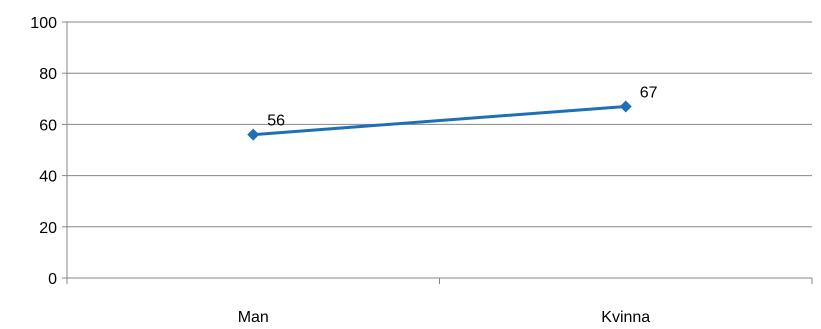 Image resolution: width=821 pixels, height=329 pixels. I want to click on x-axis-ticks: Man Kvinna, so click(439, 302).